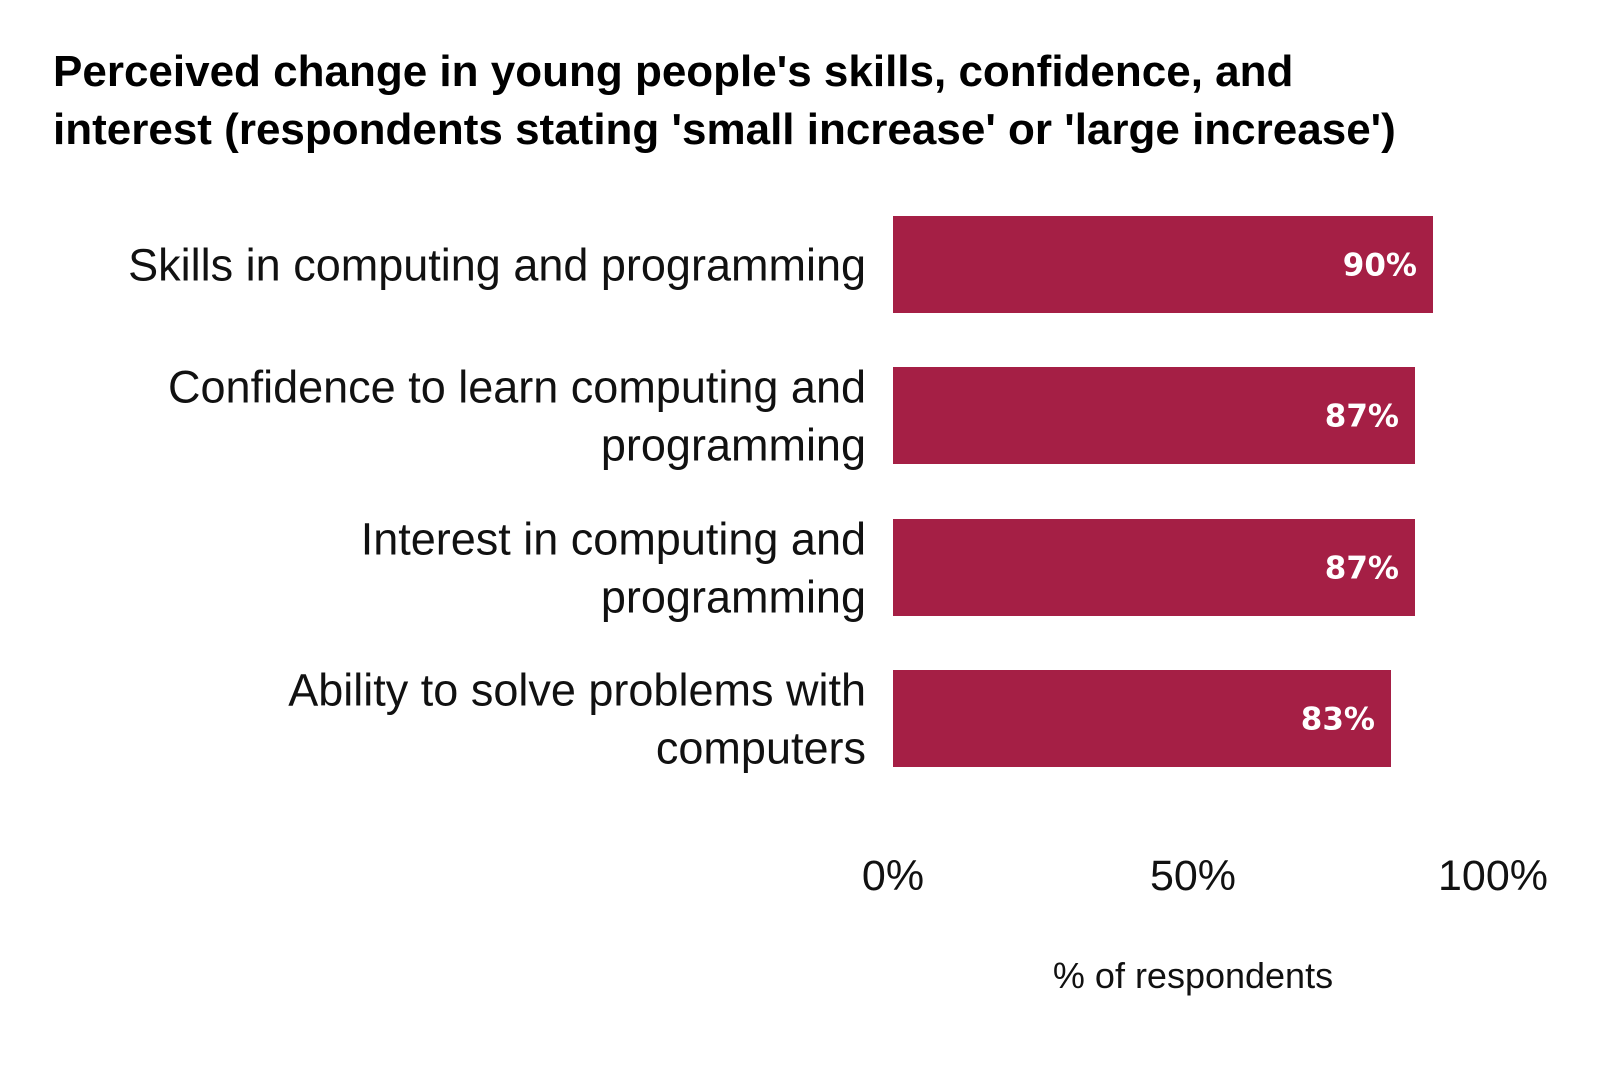 This screenshot has height=1066, width=1600. Describe the element at coordinates (893, 876) in the screenshot. I see `x-tick-label-1: 0%` at that location.